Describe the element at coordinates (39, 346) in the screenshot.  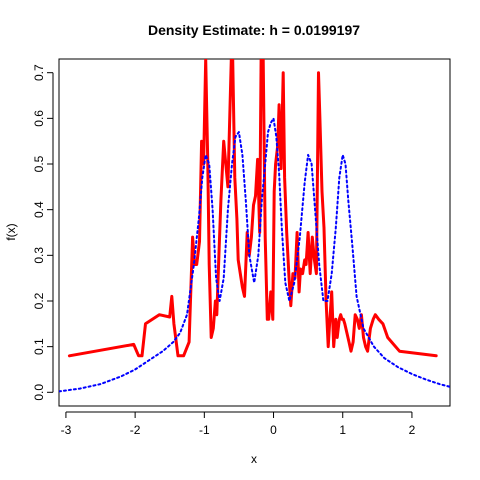
I see `y-tick-label: 0.1` at that location.